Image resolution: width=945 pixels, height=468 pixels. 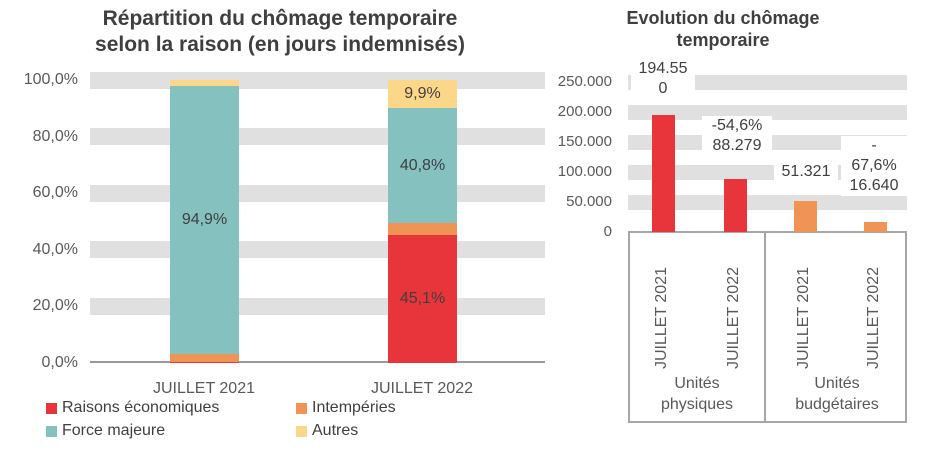 I want to click on right-chart-title: Evolution du chômage temporaire, so click(x=723, y=29).